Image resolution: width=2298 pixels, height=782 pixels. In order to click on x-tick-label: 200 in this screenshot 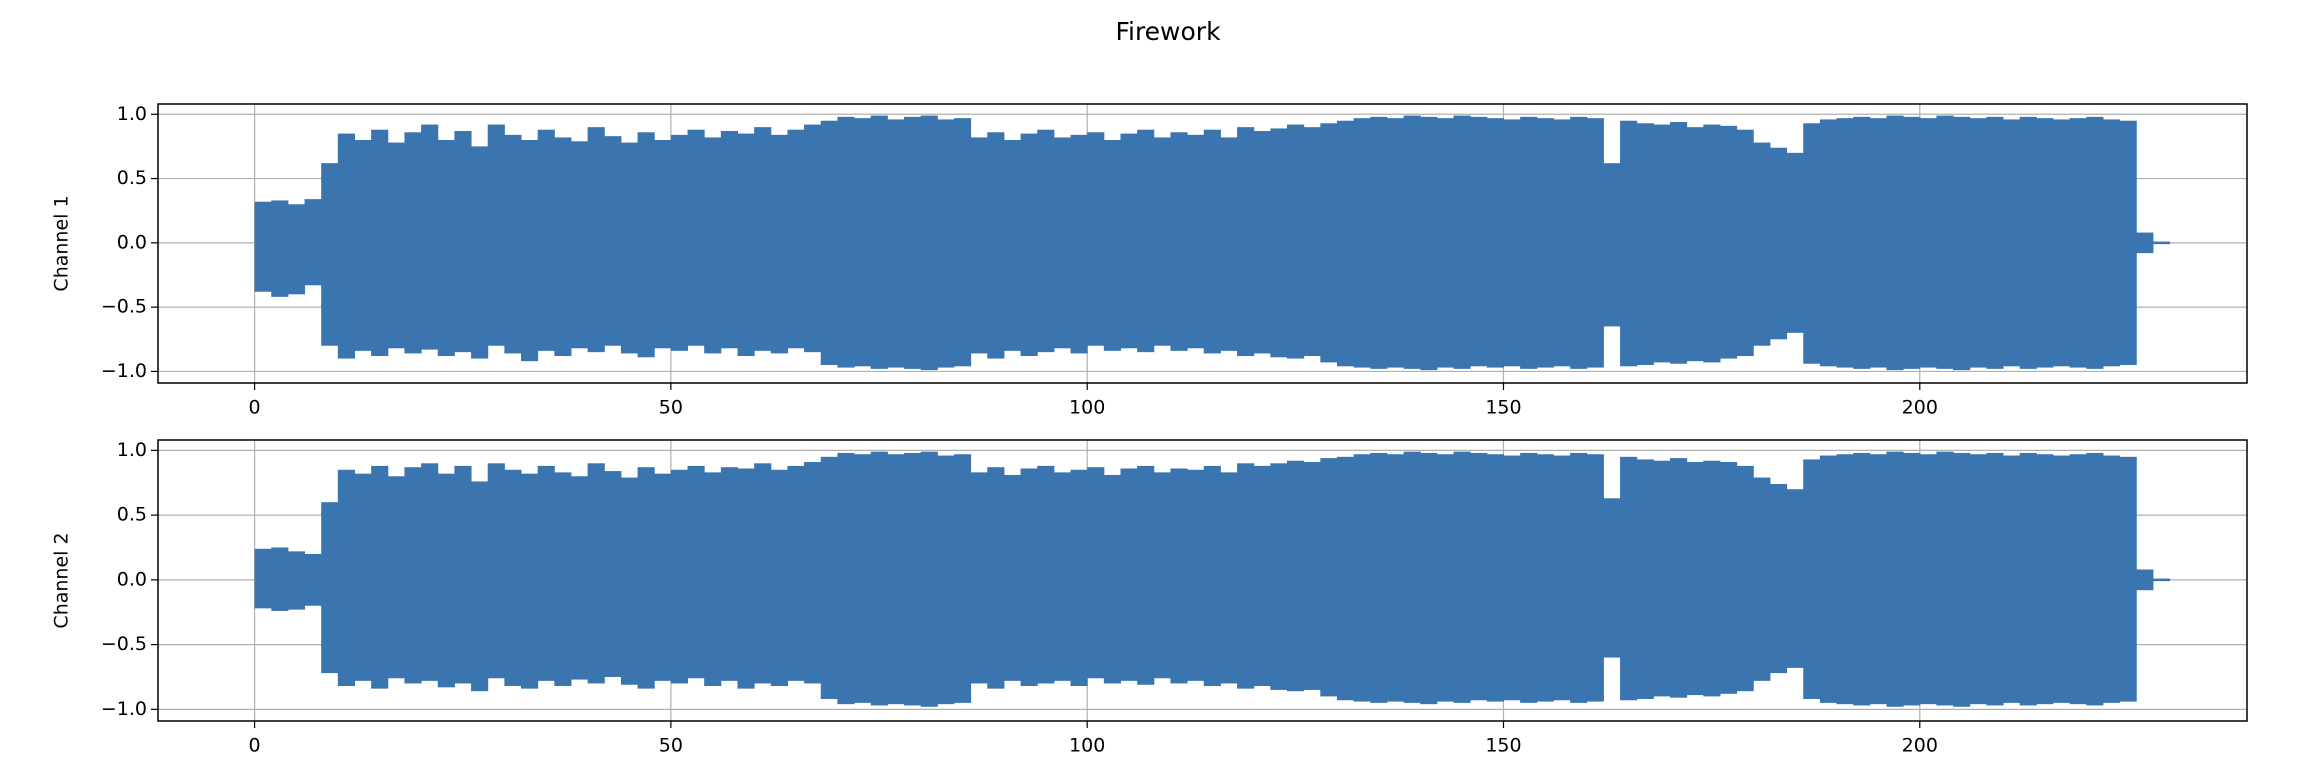, I will do `click(1920, 746)`.